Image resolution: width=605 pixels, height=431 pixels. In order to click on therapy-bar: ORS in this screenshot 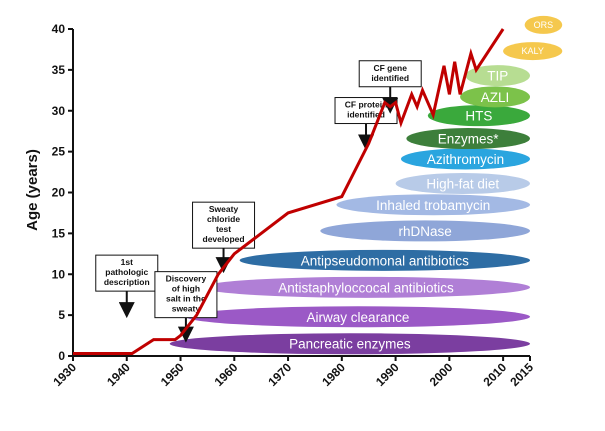, I will do `click(543, 24)`.